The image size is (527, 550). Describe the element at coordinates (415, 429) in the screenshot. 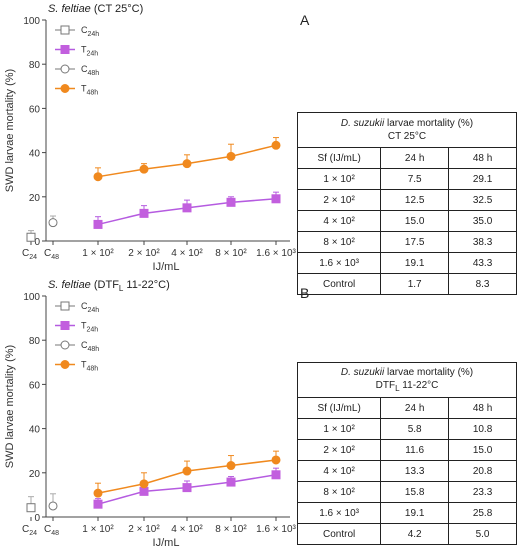

I see `table-cell: 5.8` at that location.